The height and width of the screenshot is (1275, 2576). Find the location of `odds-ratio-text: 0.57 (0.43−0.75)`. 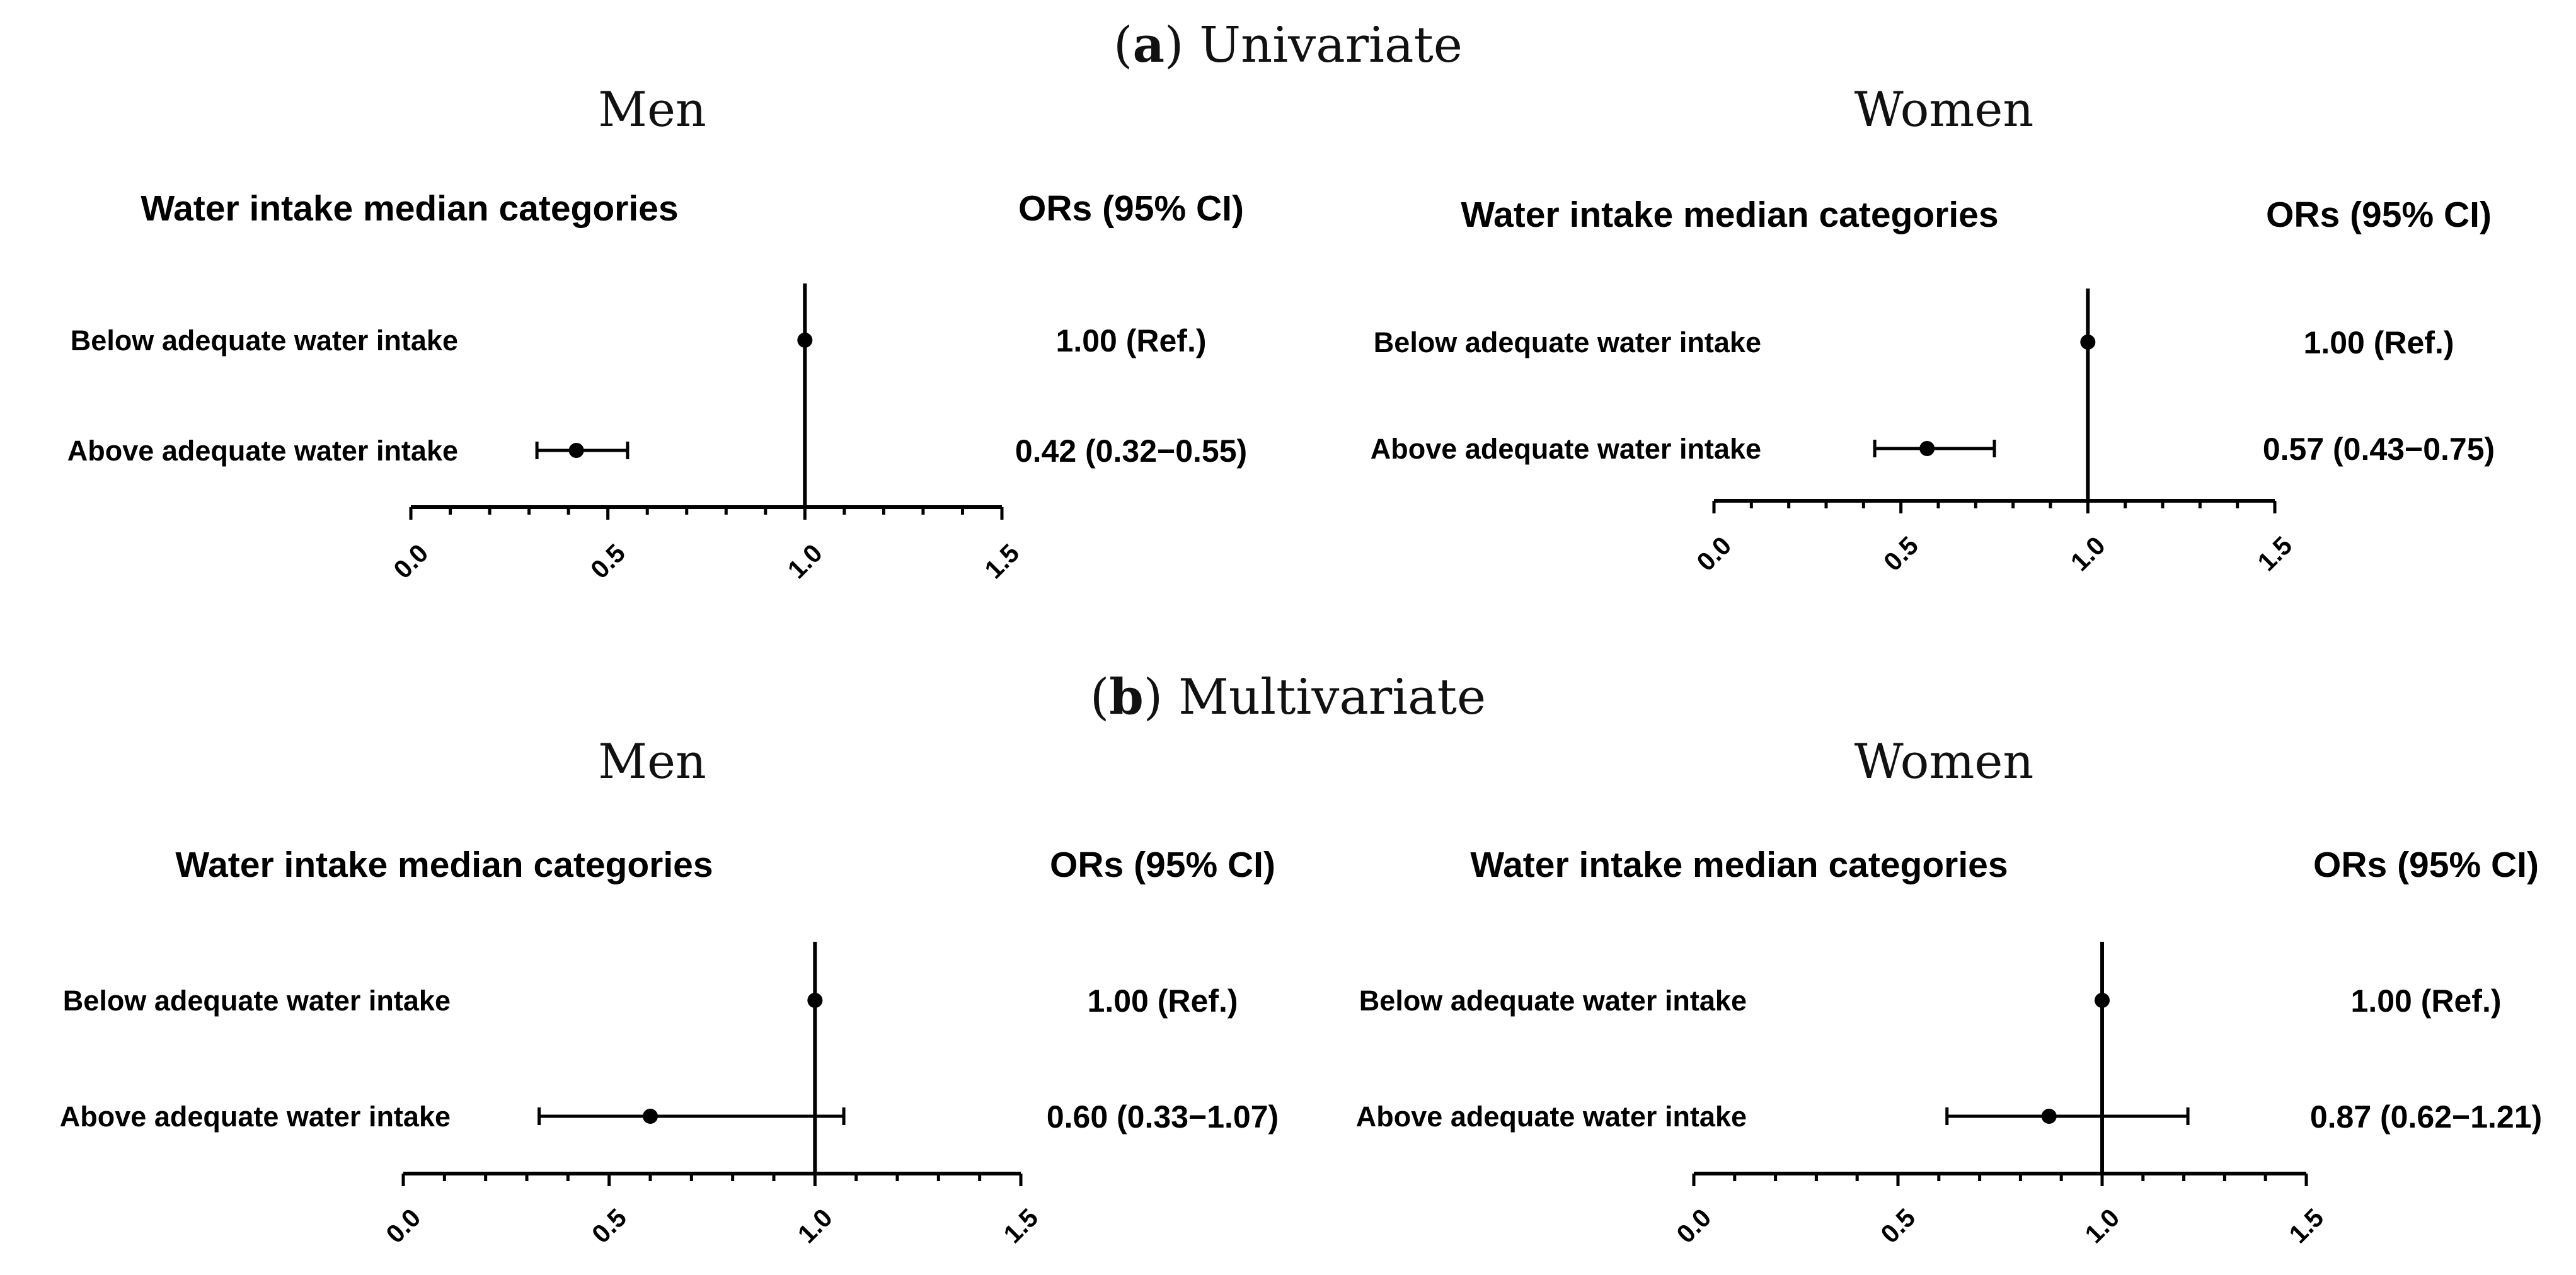

odds-ratio-text: 0.57 (0.43−0.75) is located at coordinates (2379, 449).